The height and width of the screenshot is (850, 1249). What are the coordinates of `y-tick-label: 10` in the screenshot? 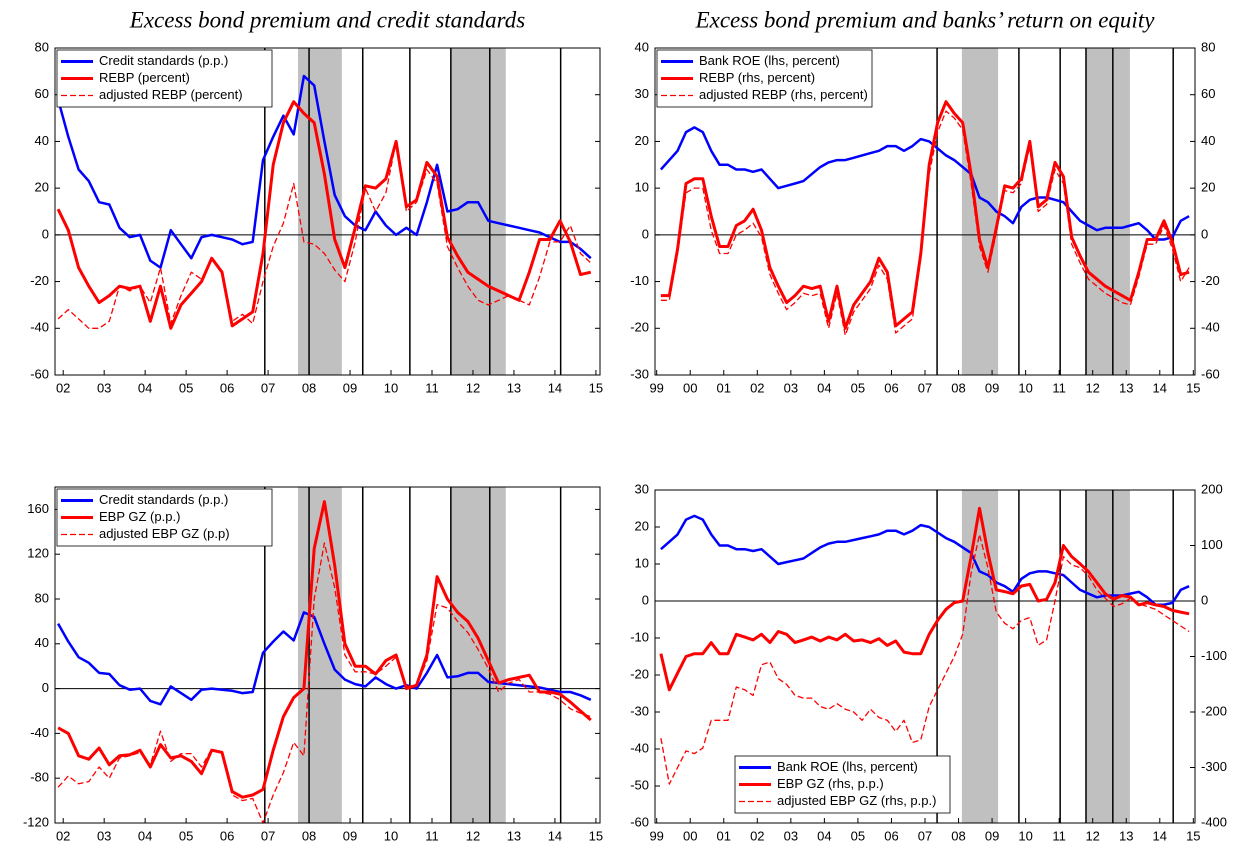 It's located at (642, 562).